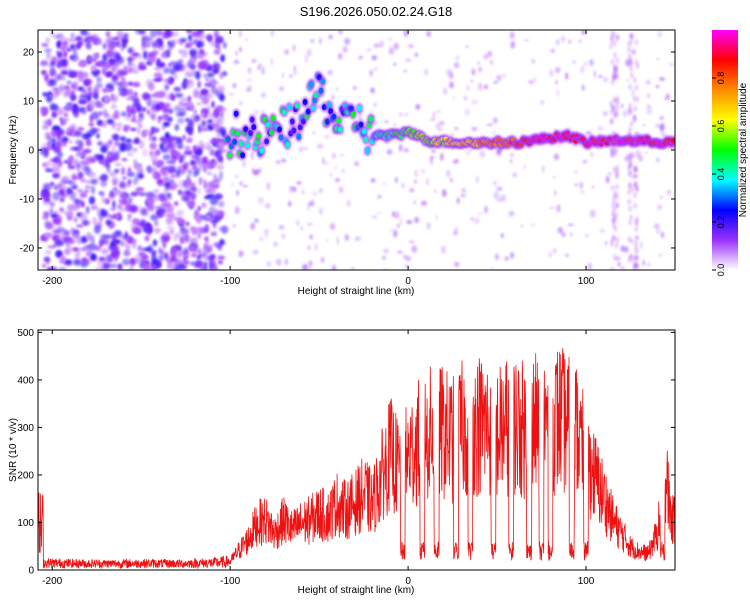  I want to click on colorbar-gradient, so click(725, 150).